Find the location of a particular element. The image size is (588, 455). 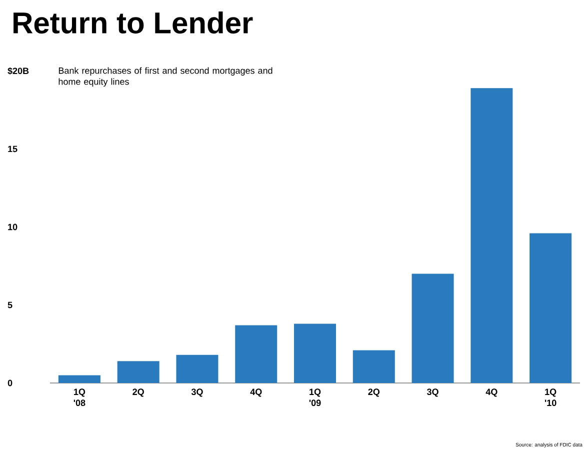

y-tick-label: $20B is located at coordinates (18, 71).